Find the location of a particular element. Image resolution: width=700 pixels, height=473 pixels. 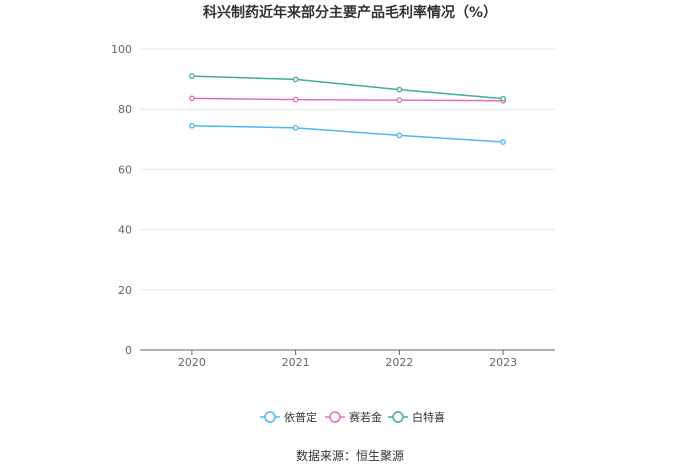

legend-item-1: 依普定 is located at coordinates (288, 417).